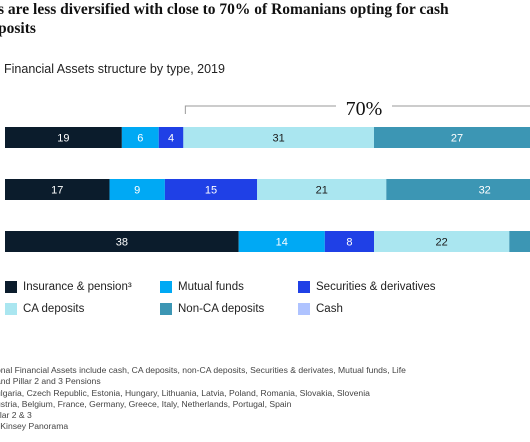  I want to click on data-label: 27, so click(457, 139).